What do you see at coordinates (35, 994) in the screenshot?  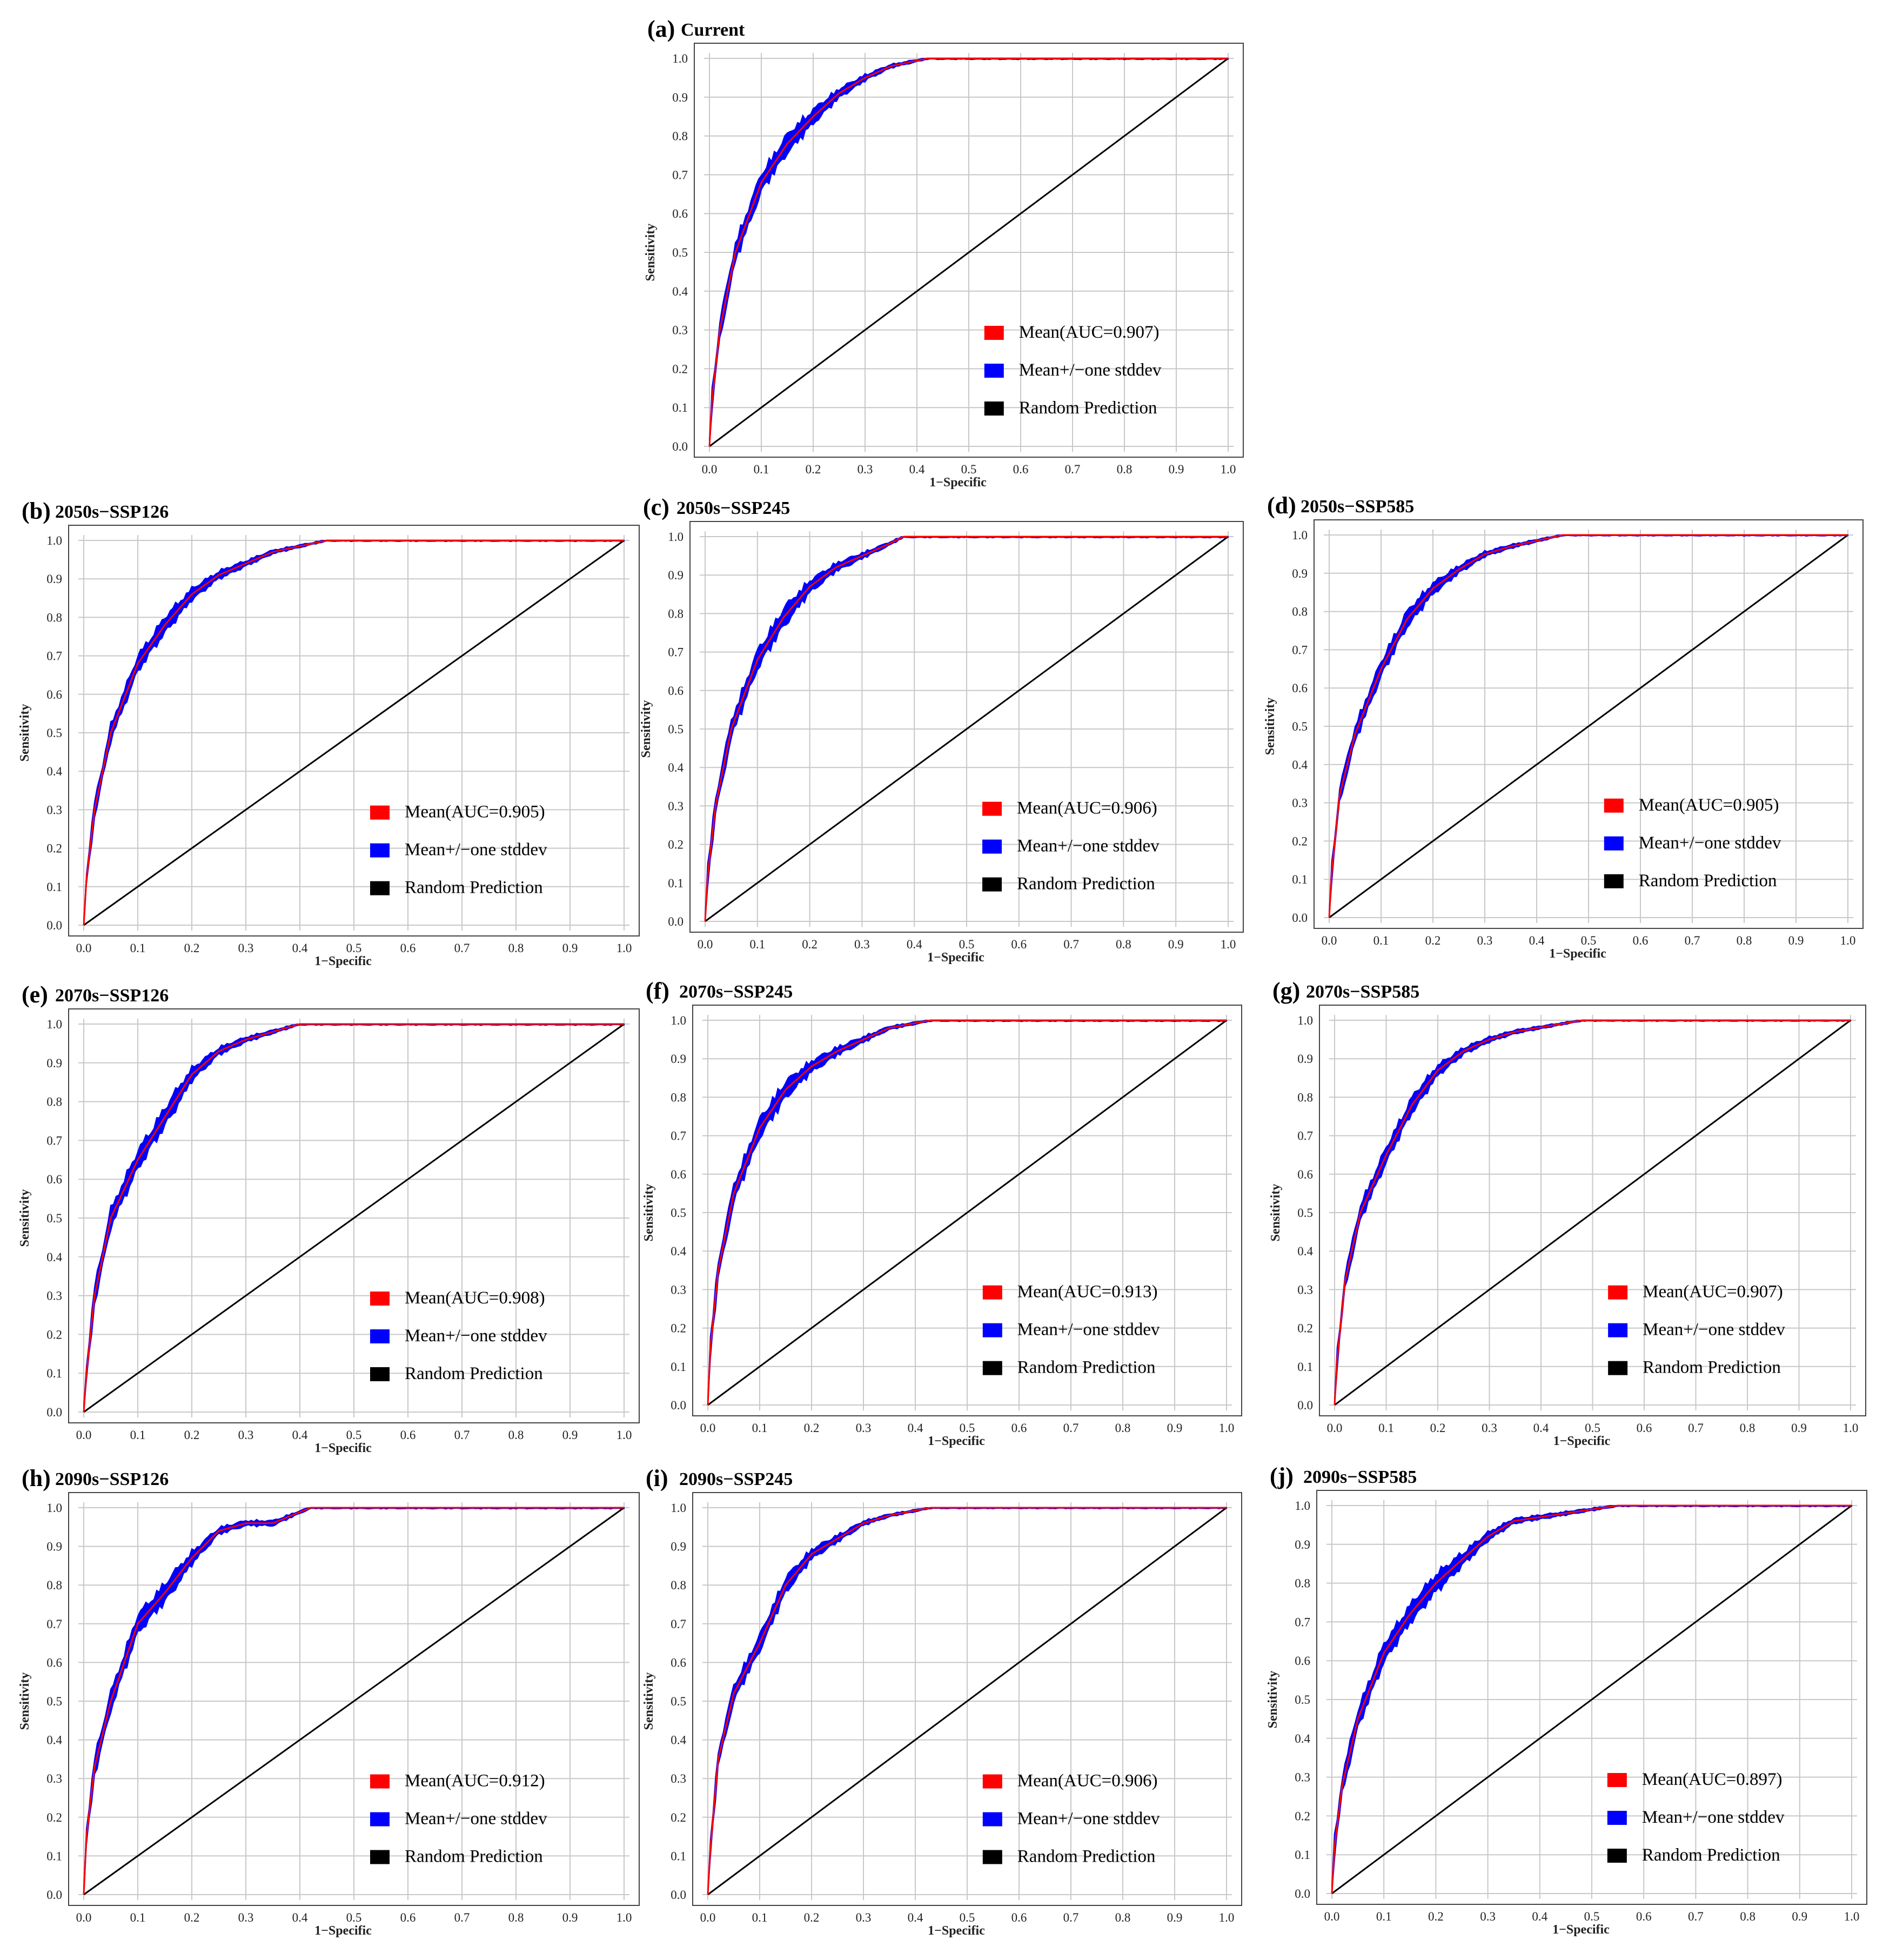 I see `panel-label: (e)` at bounding box center [35, 994].